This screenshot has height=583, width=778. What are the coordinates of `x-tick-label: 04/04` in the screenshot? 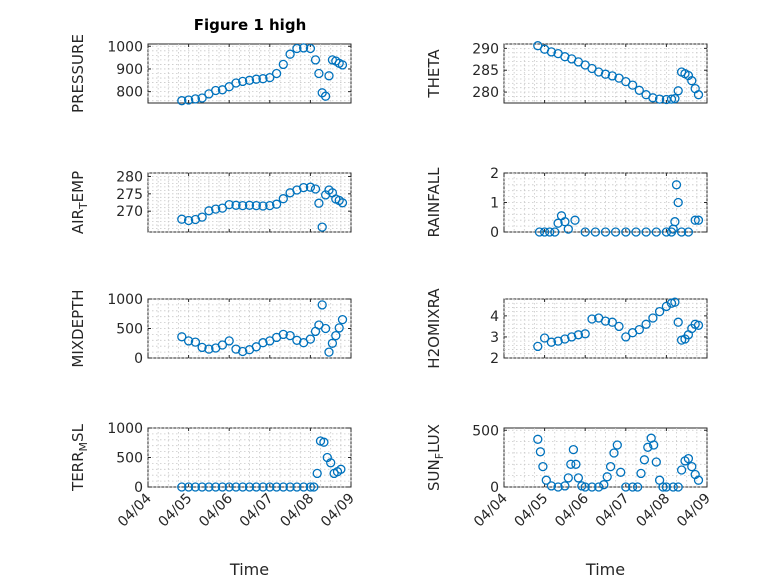 It's located at (491, 510).